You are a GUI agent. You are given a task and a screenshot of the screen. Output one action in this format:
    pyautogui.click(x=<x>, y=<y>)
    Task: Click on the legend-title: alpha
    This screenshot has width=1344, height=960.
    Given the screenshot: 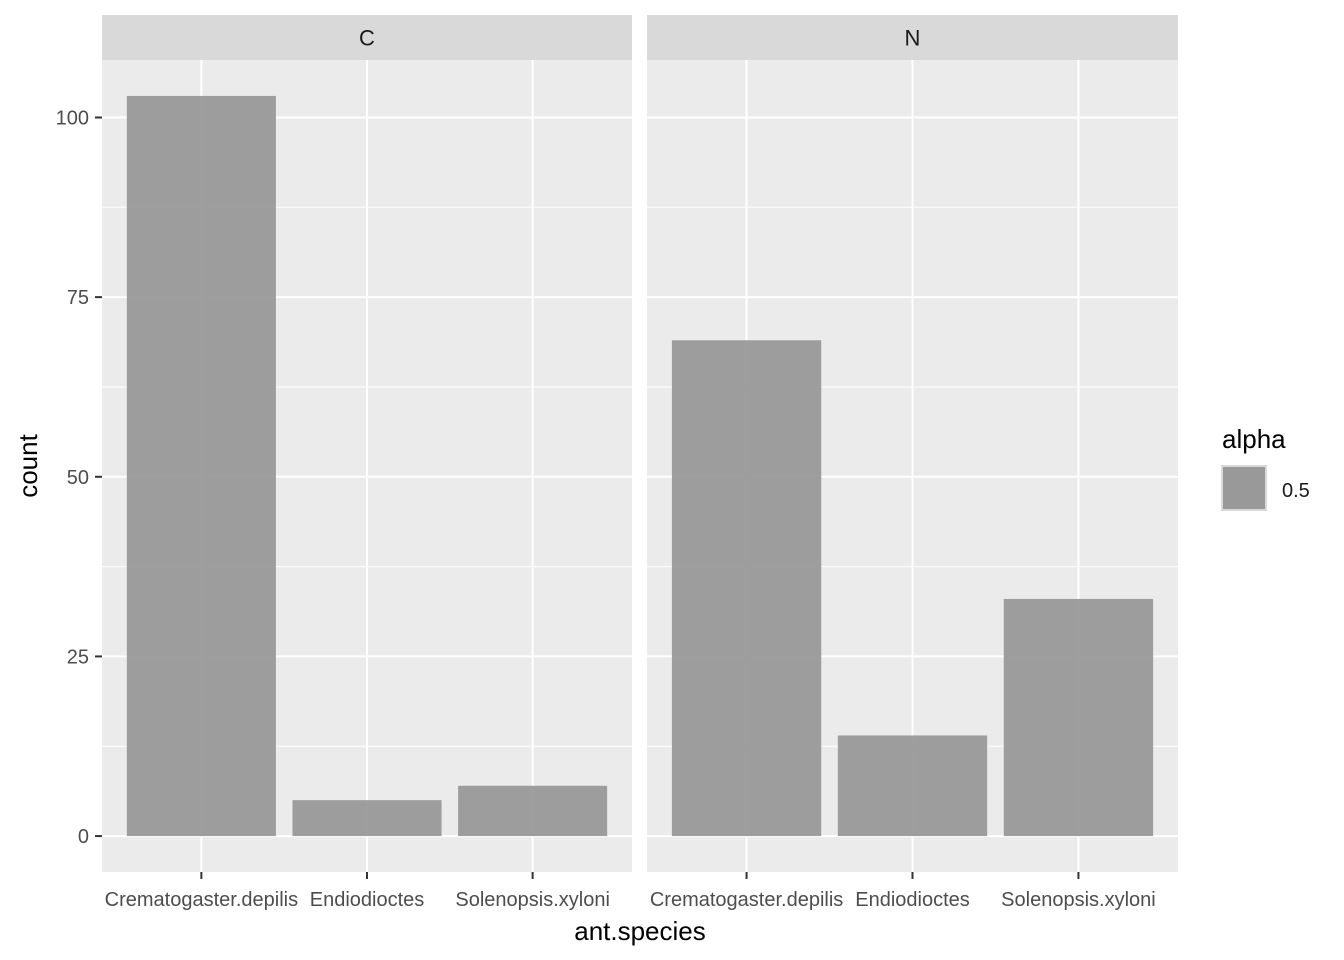 What is the action you would take?
    pyautogui.click(x=1254, y=439)
    